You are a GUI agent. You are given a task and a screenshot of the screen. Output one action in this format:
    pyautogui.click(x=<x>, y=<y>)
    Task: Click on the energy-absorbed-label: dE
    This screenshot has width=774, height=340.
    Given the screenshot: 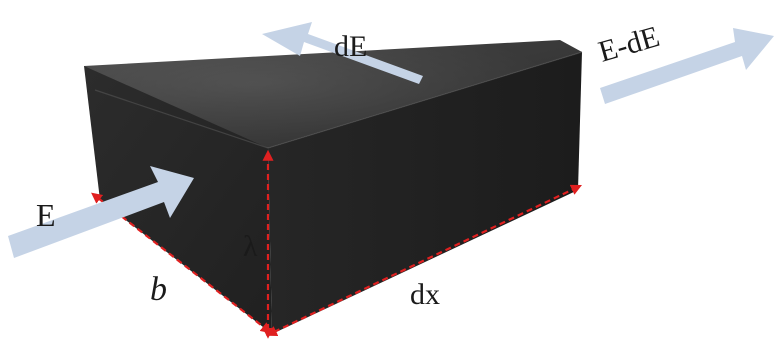 What is the action you would take?
    pyautogui.click(x=350, y=46)
    